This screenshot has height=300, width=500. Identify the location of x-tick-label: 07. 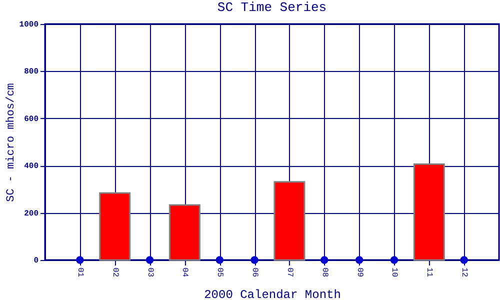
(289, 273).